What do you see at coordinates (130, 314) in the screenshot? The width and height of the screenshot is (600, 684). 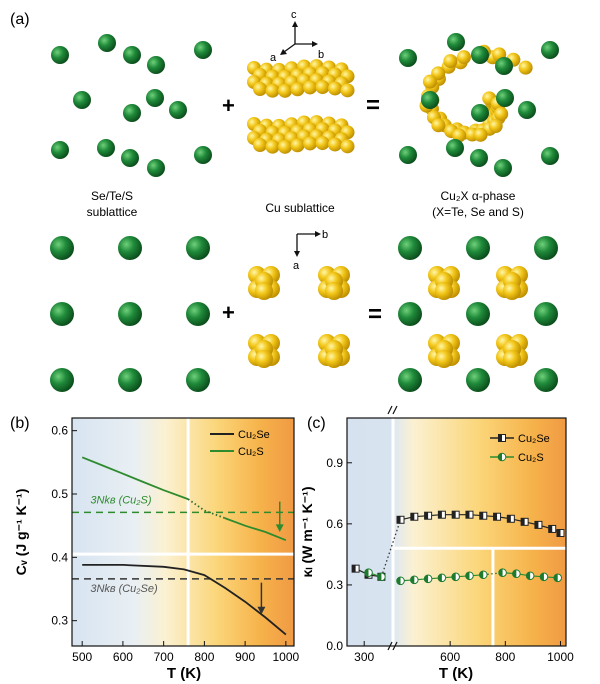 I see `anion-sublattice-bottom` at bounding box center [130, 314].